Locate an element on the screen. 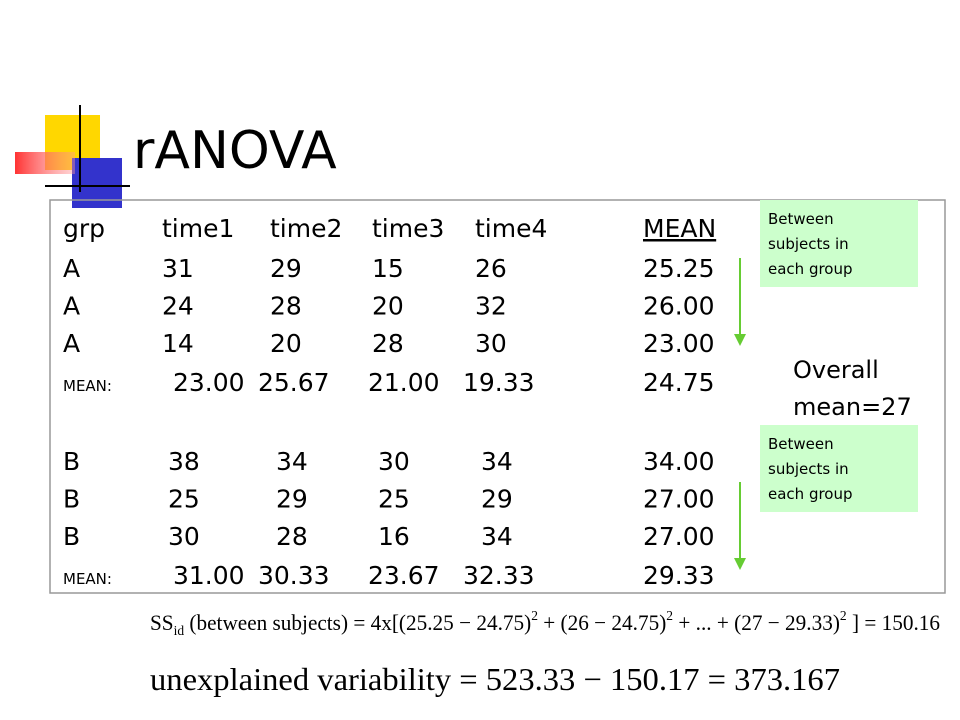 This screenshot has height=720, width=960. table-cell: 23.67 is located at coordinates (404, 575).